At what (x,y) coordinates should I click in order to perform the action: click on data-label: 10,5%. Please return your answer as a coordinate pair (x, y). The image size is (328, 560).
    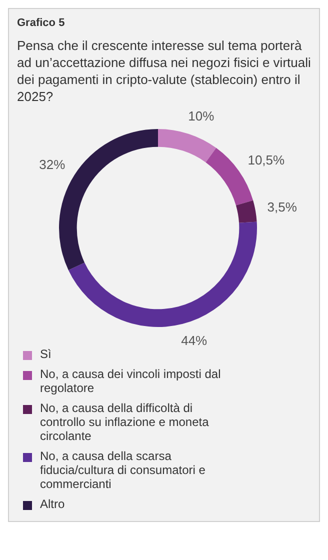
    Looking at the image, I should click on (267, 160).